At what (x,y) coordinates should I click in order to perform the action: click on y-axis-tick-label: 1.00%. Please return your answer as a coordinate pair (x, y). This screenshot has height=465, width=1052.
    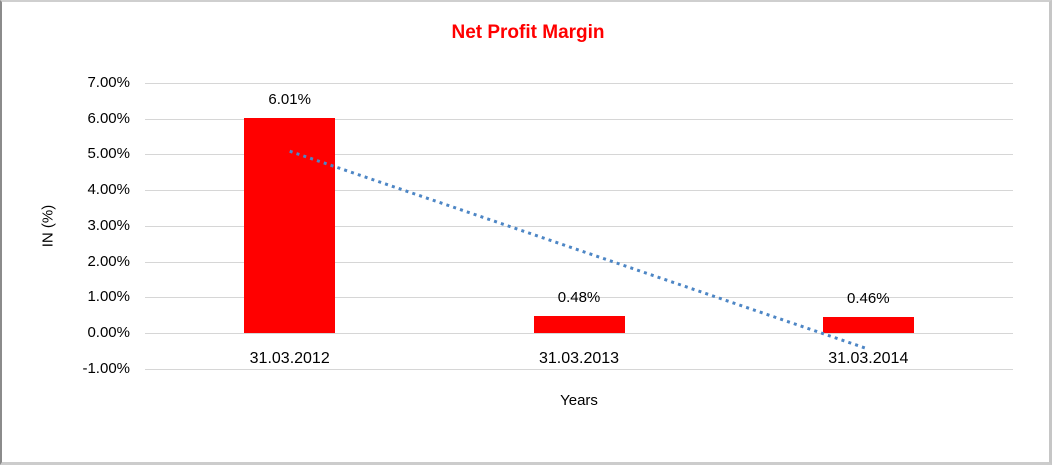
    Looking at the image, I should click on (108, 297).